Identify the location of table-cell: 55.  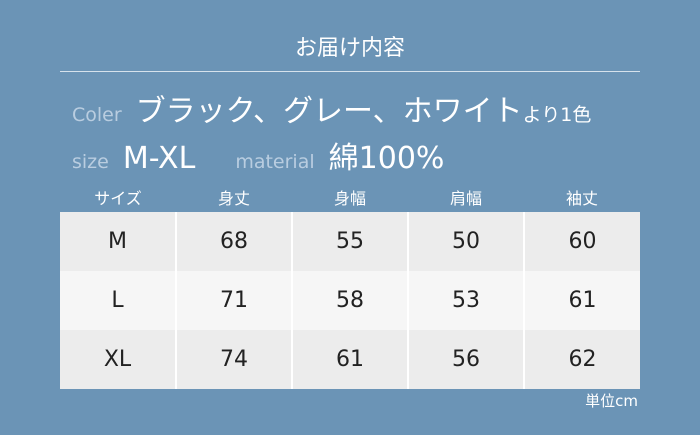
(350, 241).